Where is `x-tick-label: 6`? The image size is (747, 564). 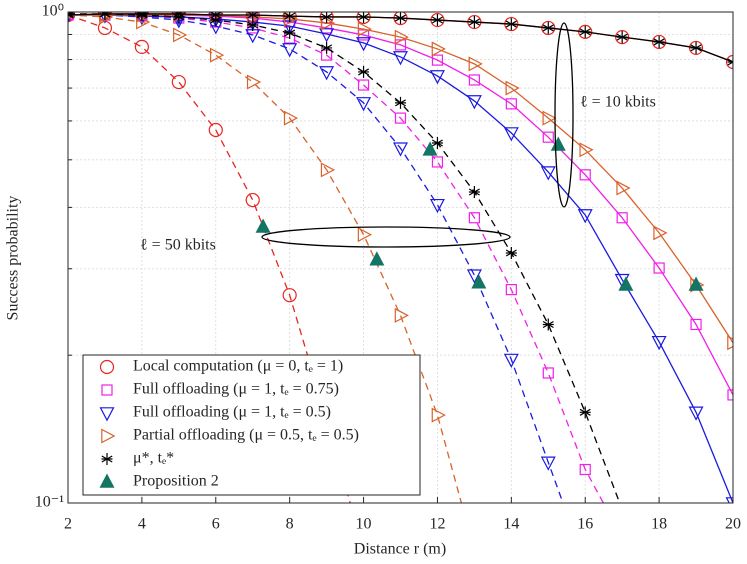 x-tick-label: 6 is located at coordinates (216, 524).